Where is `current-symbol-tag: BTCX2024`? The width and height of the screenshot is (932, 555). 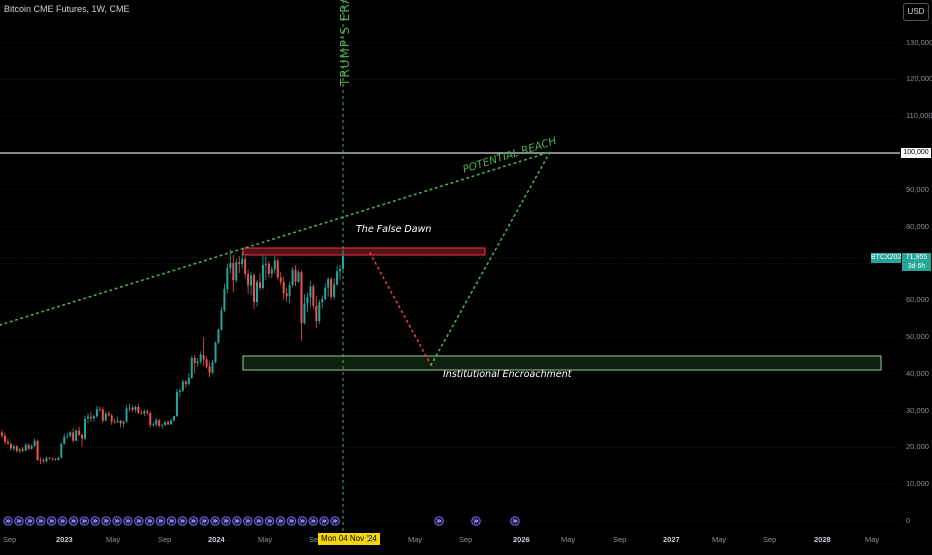 current-symbol-tag: BTCX2024 is located at coordinates (888, 258).